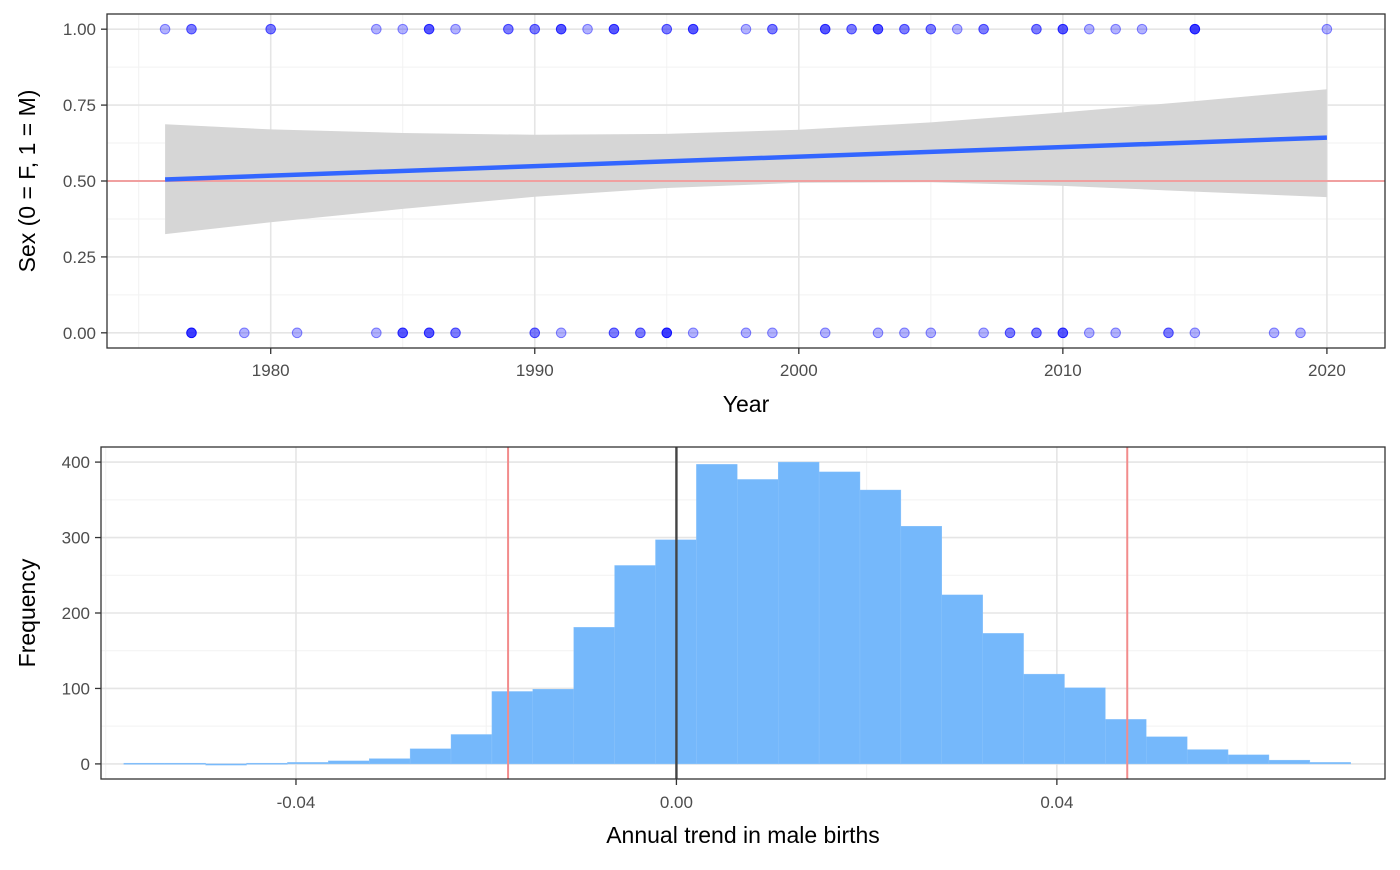 This screenshot has width=1400, height=870. Describe the element at coordinates (271, 370) in the screenshot. I see `x-tick-label: 1980` at that location.